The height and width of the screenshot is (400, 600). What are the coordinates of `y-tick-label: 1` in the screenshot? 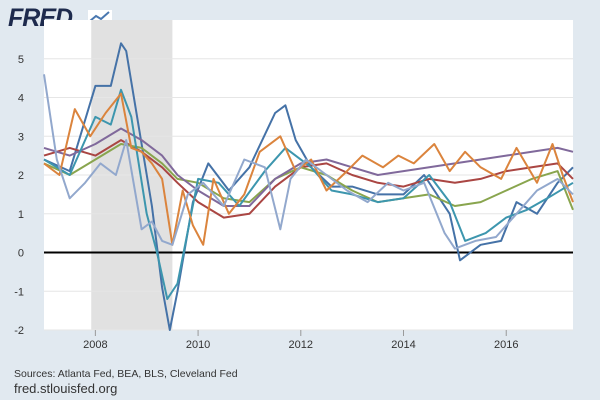 It's located at (21, 215).